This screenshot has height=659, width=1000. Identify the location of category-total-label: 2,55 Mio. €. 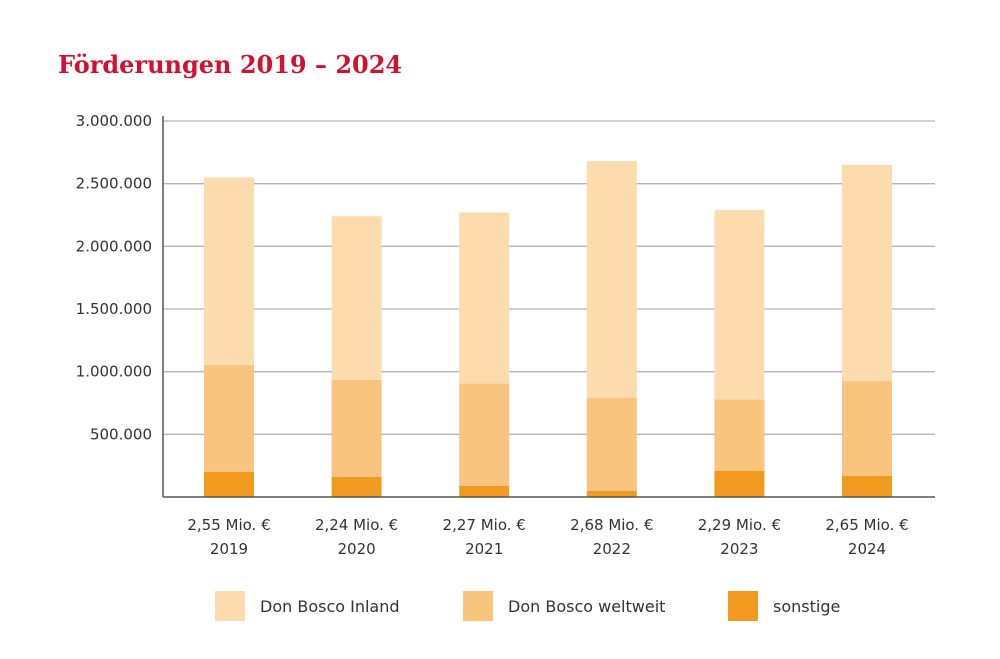
(228, 525).